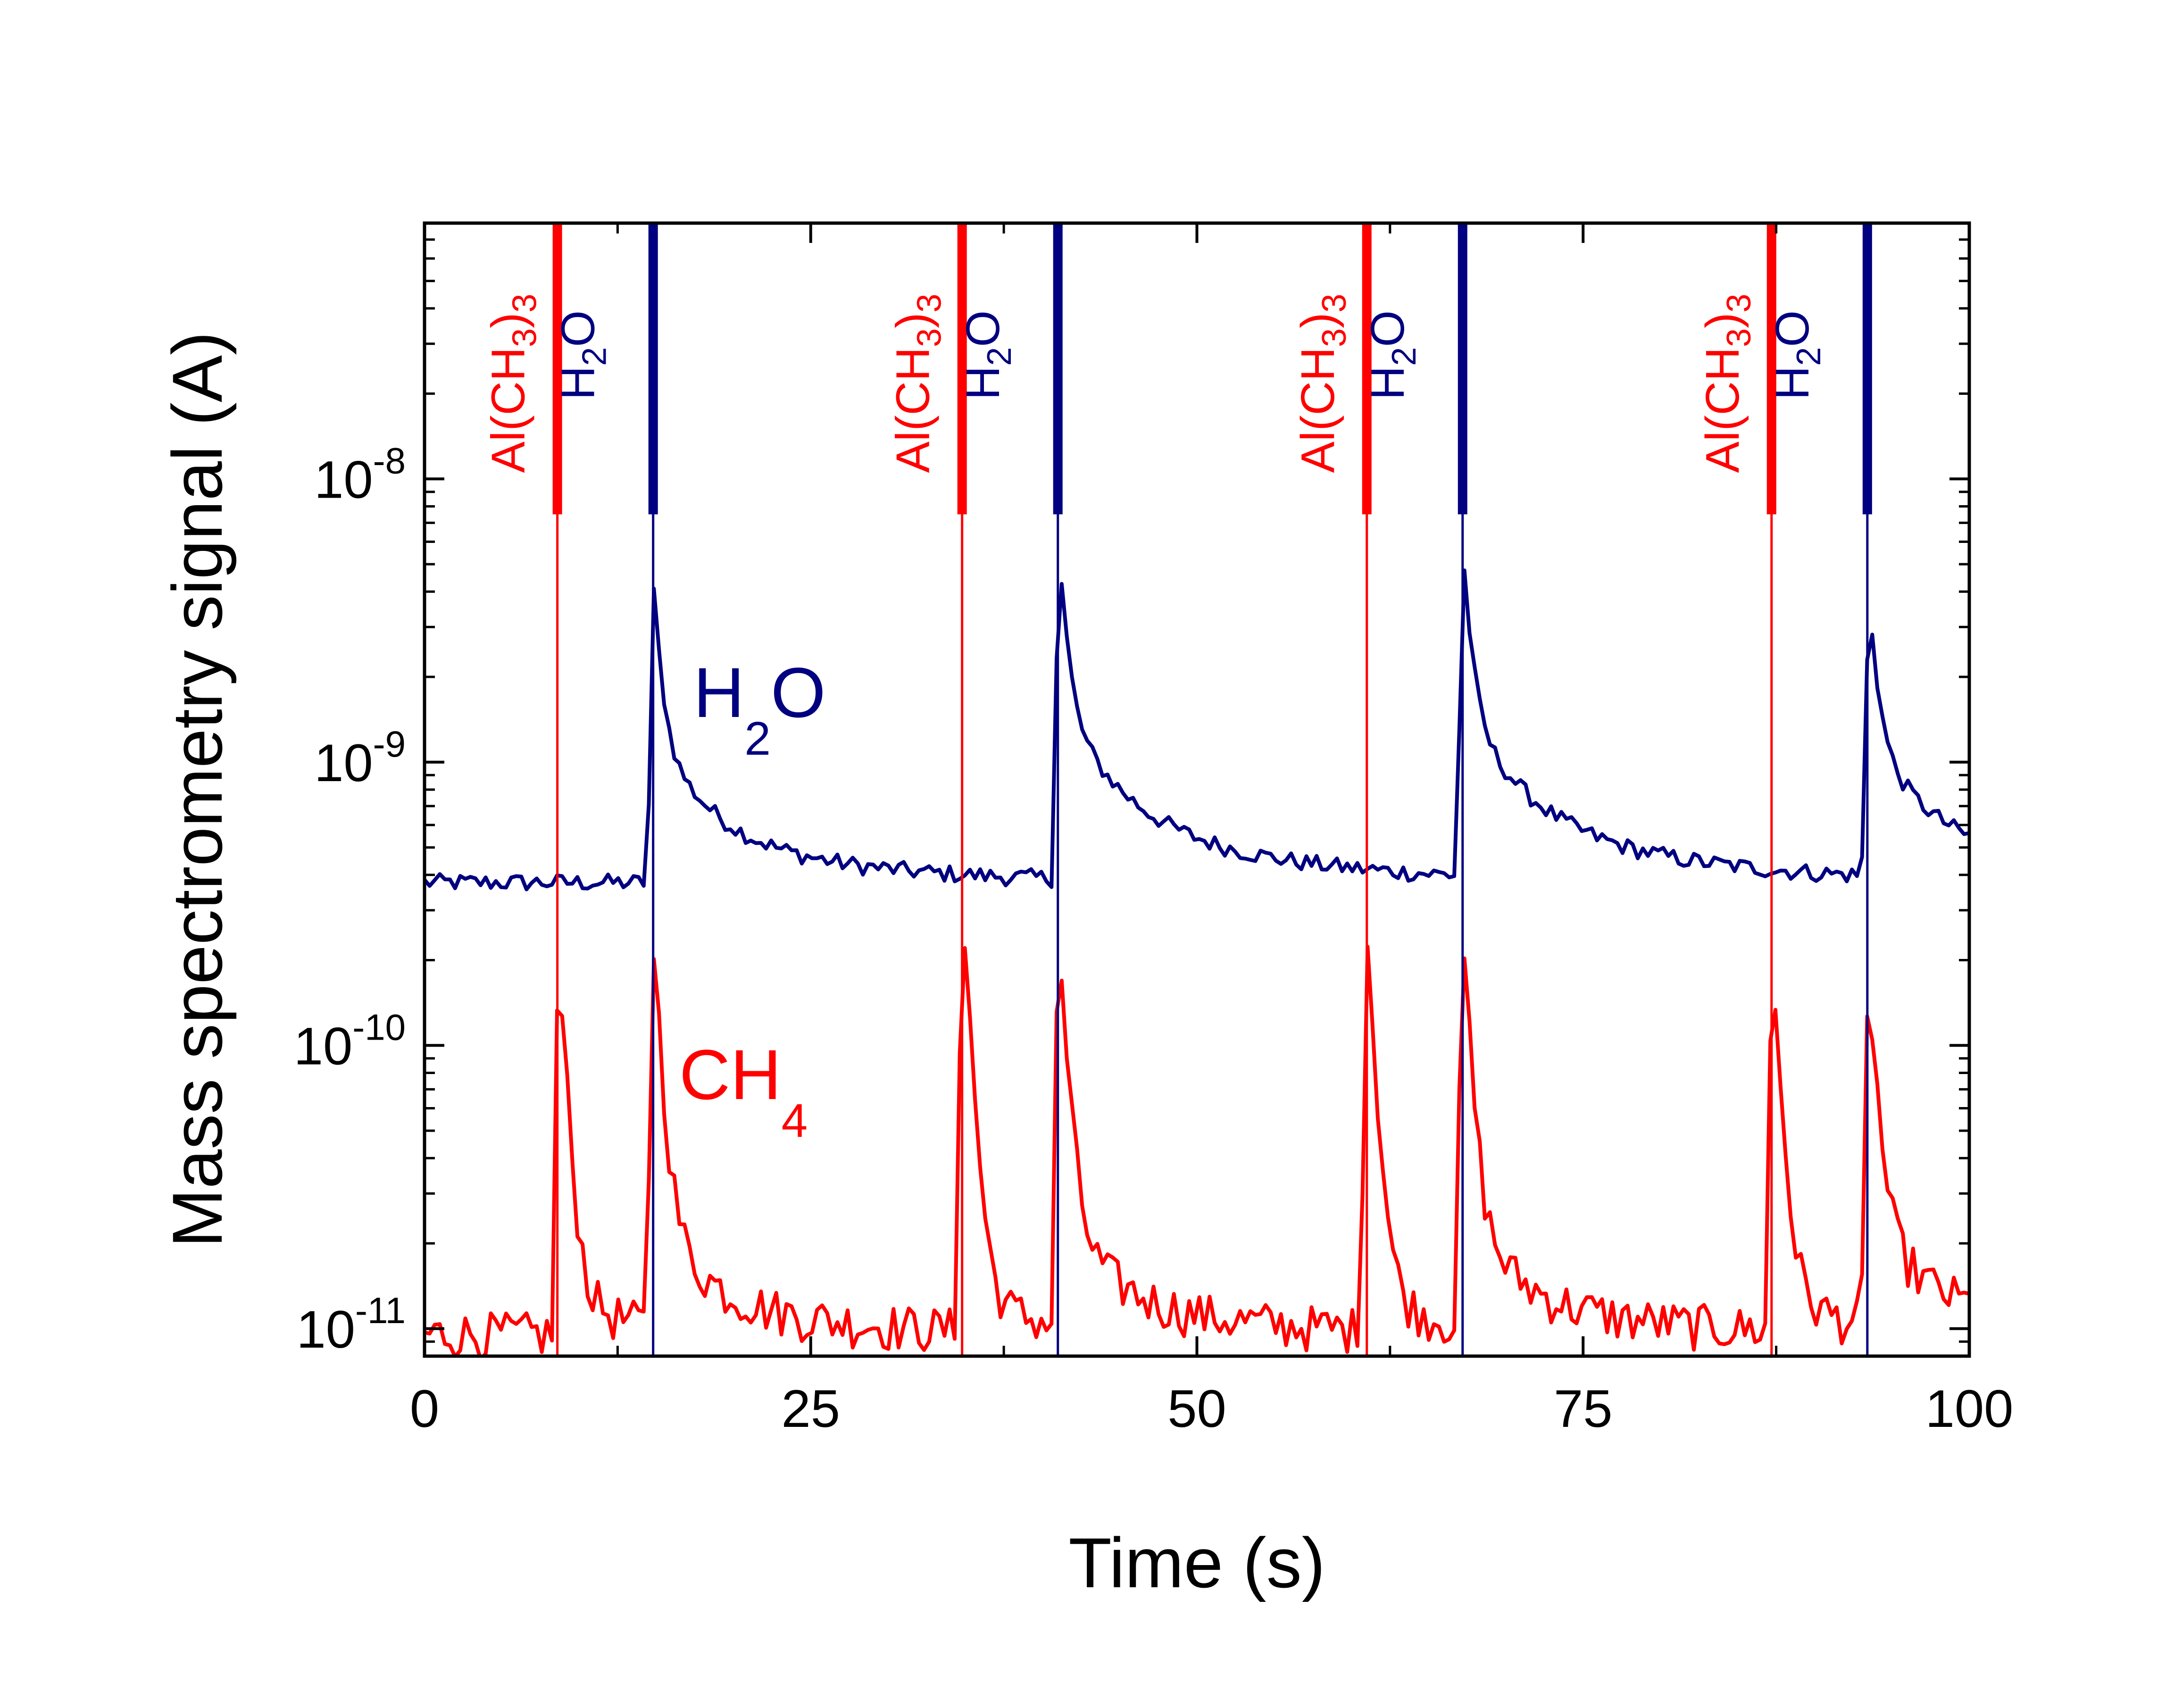 This screenshot has height=1708, width=2174. What do you see at coordinates (730, 1074) in the screenshot?
I see `series-label-main: CH` at bounding box center [730, 1074].